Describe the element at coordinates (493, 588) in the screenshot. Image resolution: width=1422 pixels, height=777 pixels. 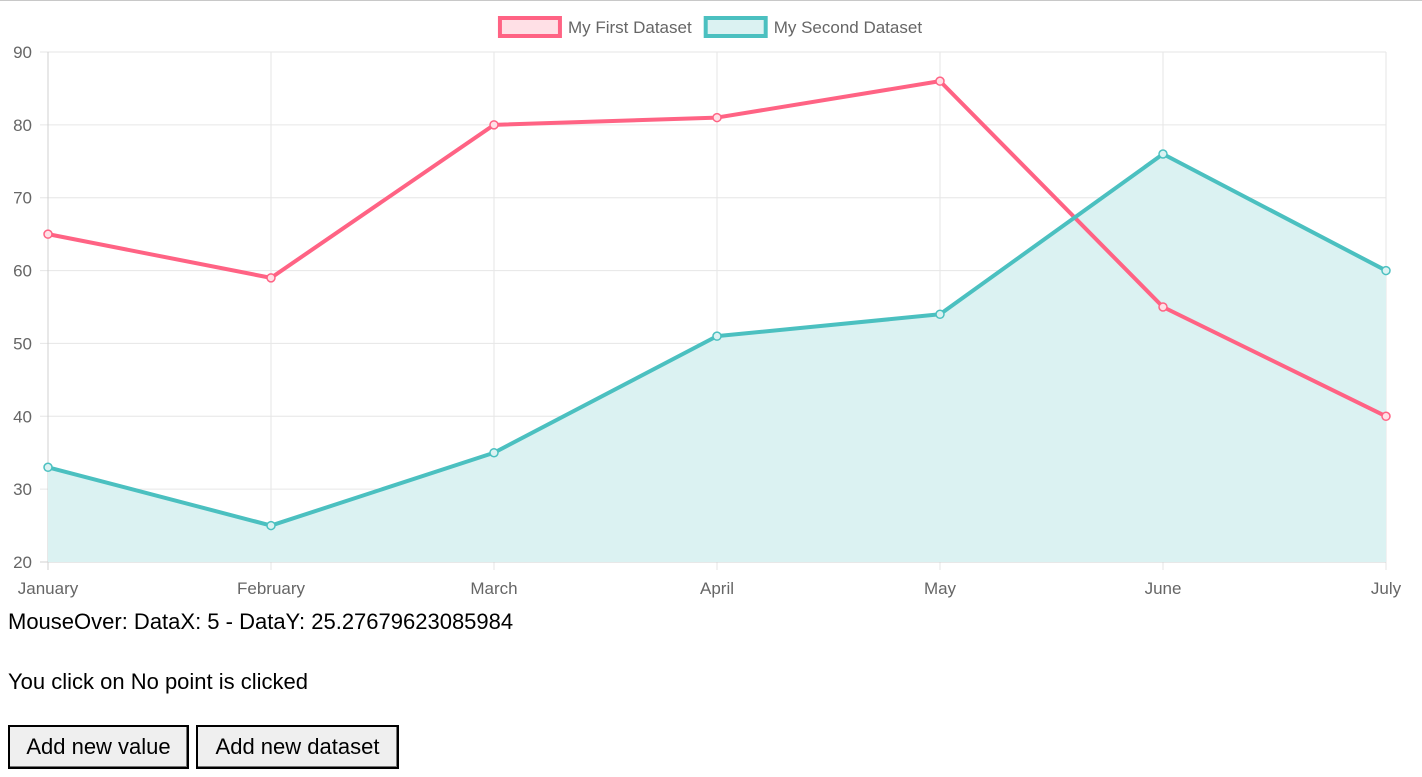
I see `x-tick-label: March` at that location.